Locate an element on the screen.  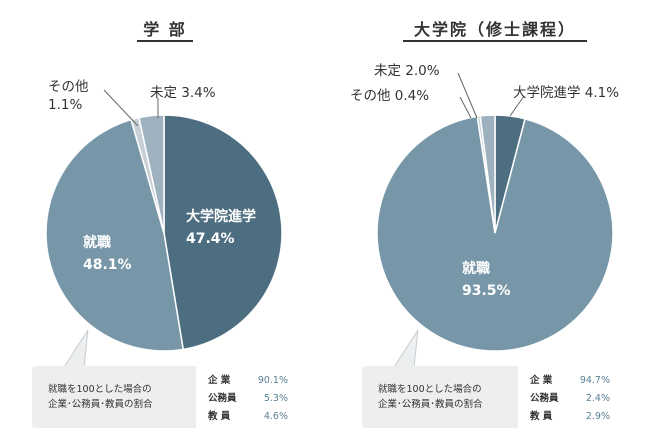
note-row-civil-servant: 公務員 5.3% is located at coordinates (248, 397).